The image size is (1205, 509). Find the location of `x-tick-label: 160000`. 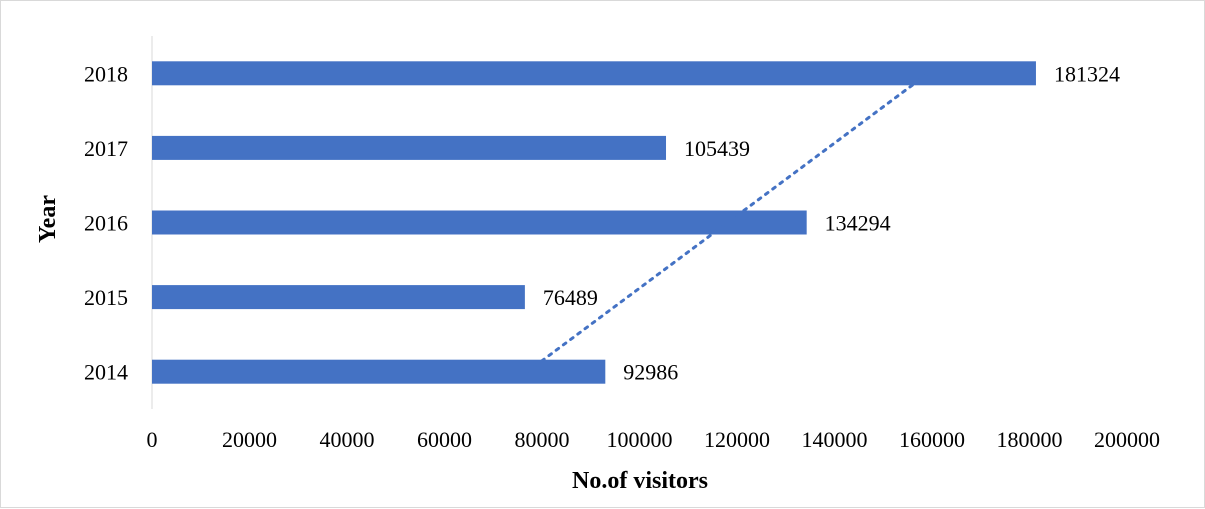

x-tick-label: 160000 is located at coordinates (932, 439).